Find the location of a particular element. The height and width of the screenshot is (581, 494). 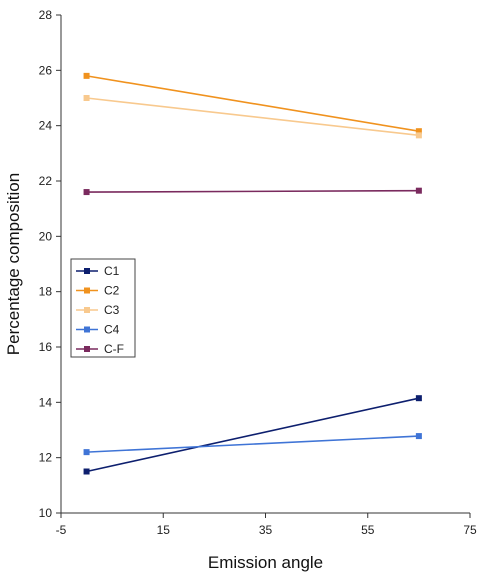

legend-item: C2 is located at coordinates (98, 291).